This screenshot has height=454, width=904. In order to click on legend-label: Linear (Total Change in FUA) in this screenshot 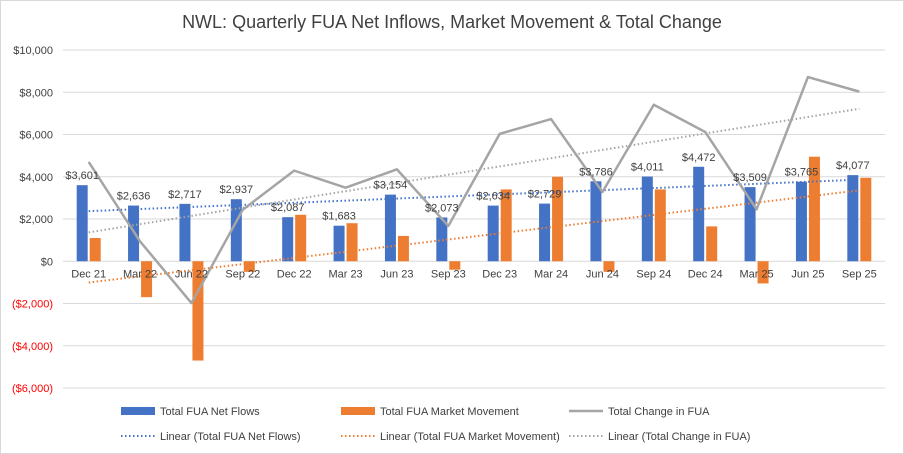, I will do `click(679, 437)`.